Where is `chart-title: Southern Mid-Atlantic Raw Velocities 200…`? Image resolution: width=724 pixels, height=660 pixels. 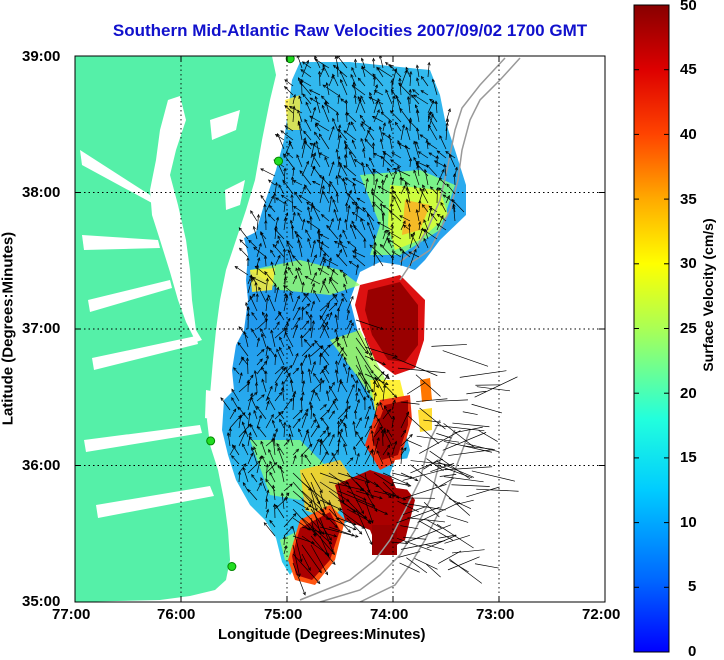 chart-title: Southern Mid-Atlantic Raw Velocities 200… is located at coordinates (350, 31).